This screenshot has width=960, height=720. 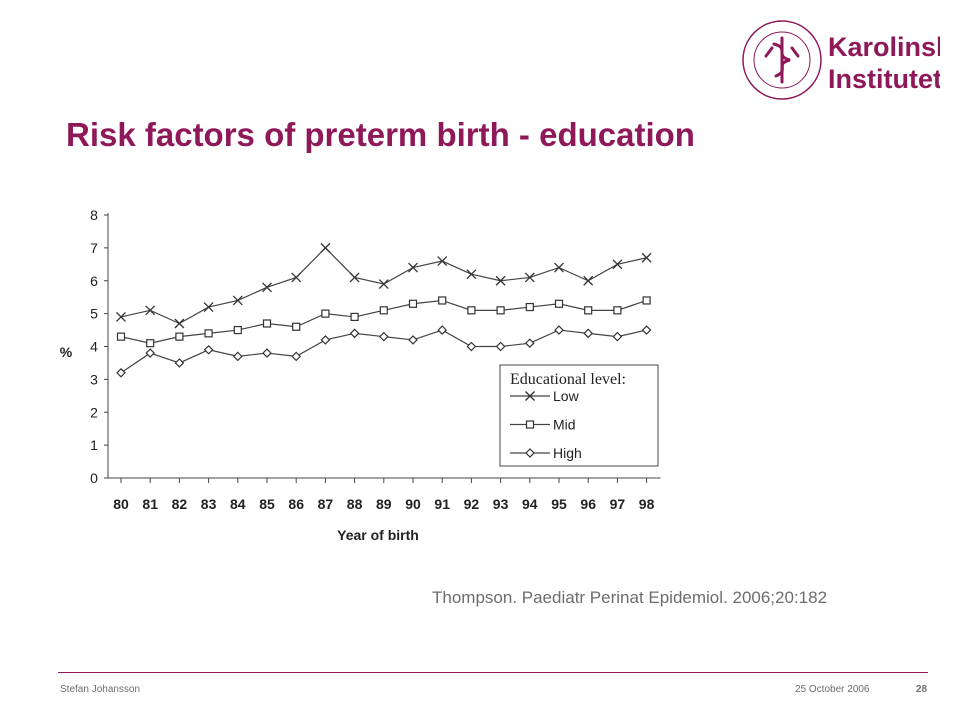 I want to click on x-tick-label: 83, so click(x=209, y=504).